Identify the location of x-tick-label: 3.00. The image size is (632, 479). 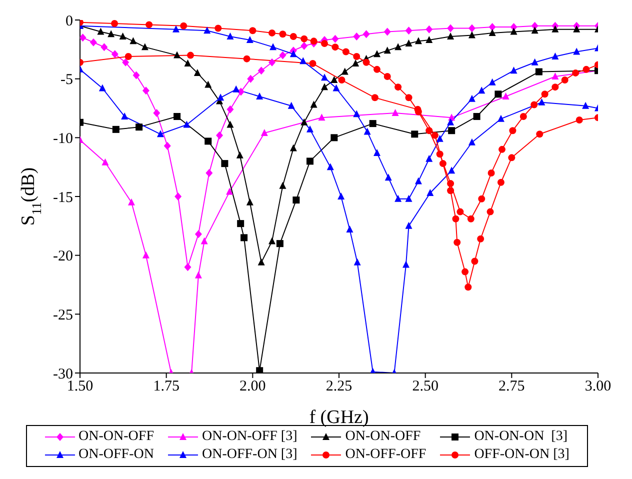
(598, 386).